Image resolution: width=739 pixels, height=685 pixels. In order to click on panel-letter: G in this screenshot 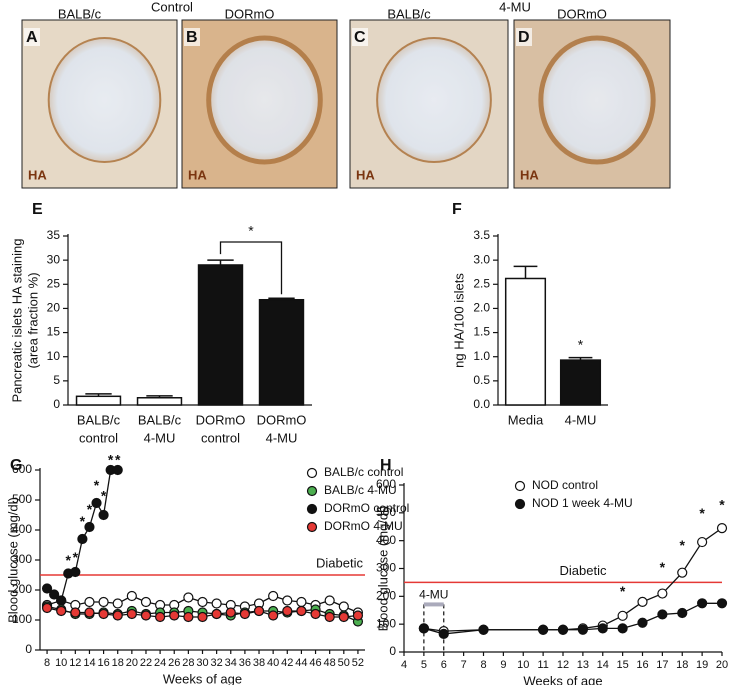, I will do `click(16, 465)`.